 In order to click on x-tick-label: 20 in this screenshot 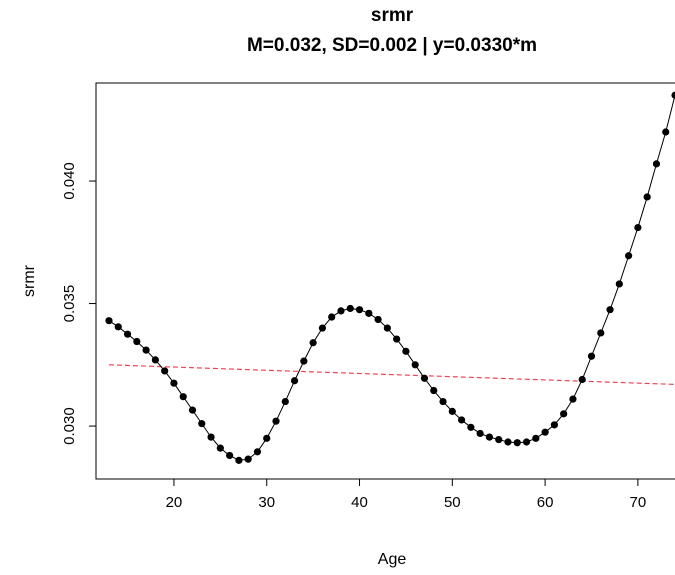, I will do `click(174, 502)`.